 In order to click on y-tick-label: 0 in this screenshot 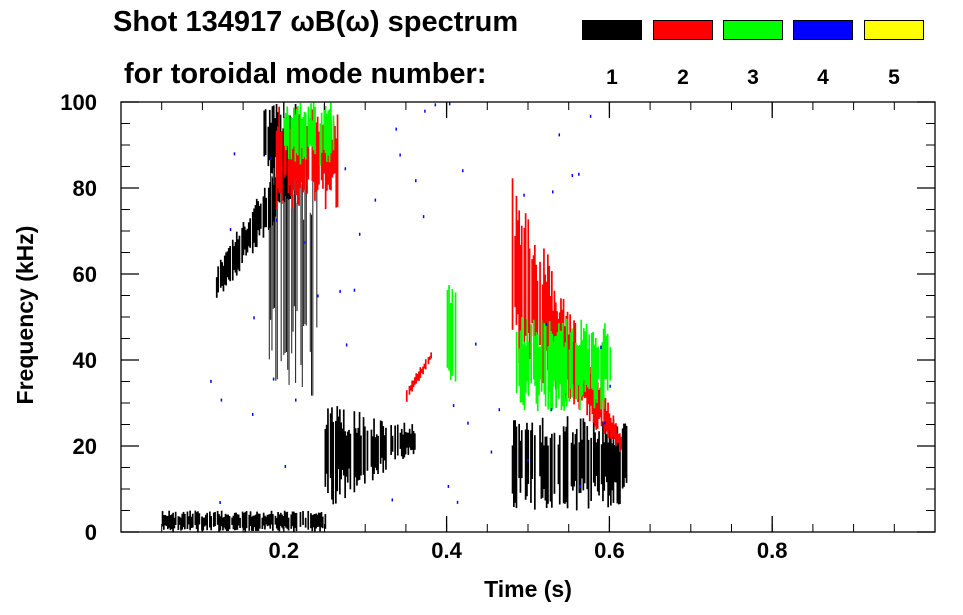, I will do `click(91, 532)`.